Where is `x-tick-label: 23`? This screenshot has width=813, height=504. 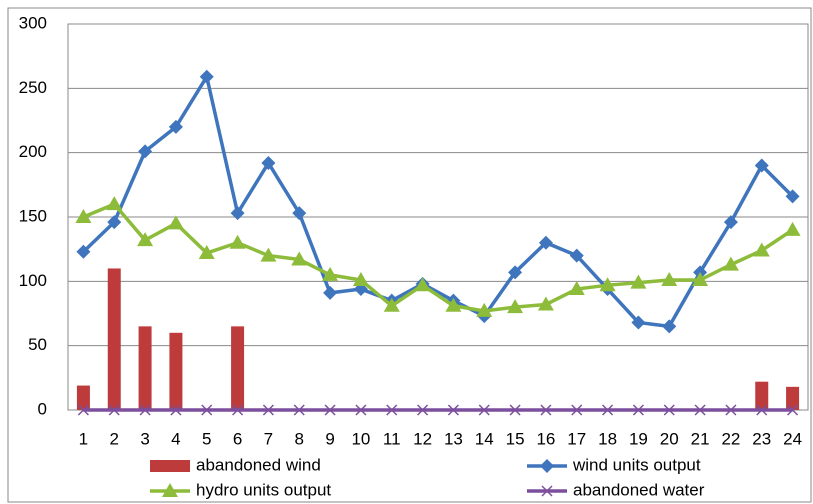
x-tick-label: 23 is located at coordinates (761, 438).